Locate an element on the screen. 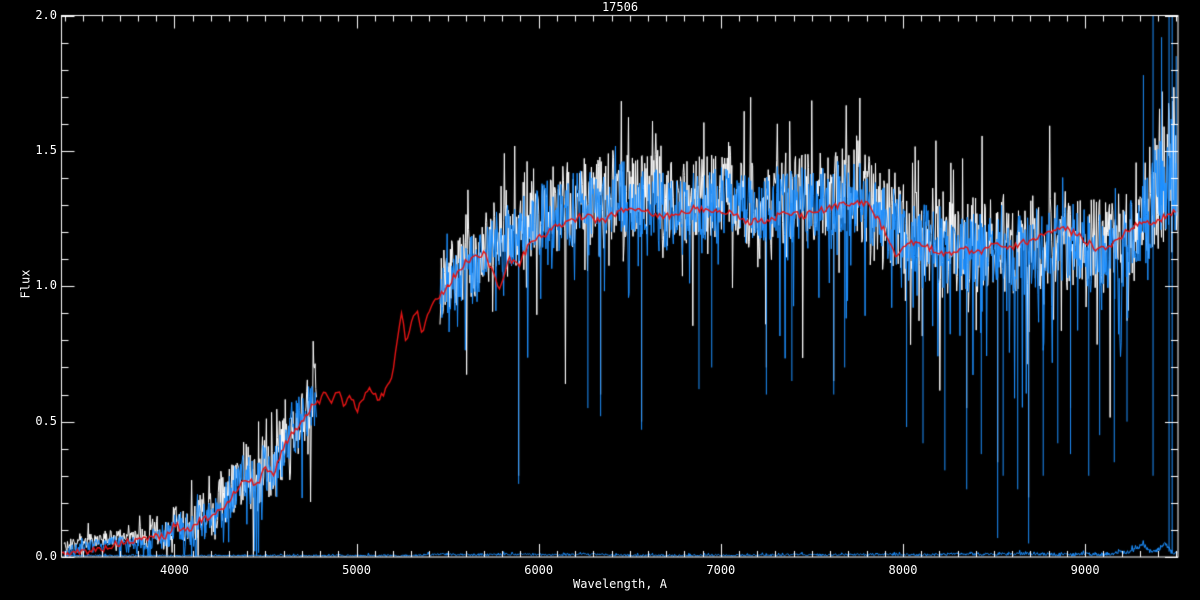 The height and width of the screenshot is (600, 1200). x-tick-label: 9000 is located at coordinates (1085, 570).